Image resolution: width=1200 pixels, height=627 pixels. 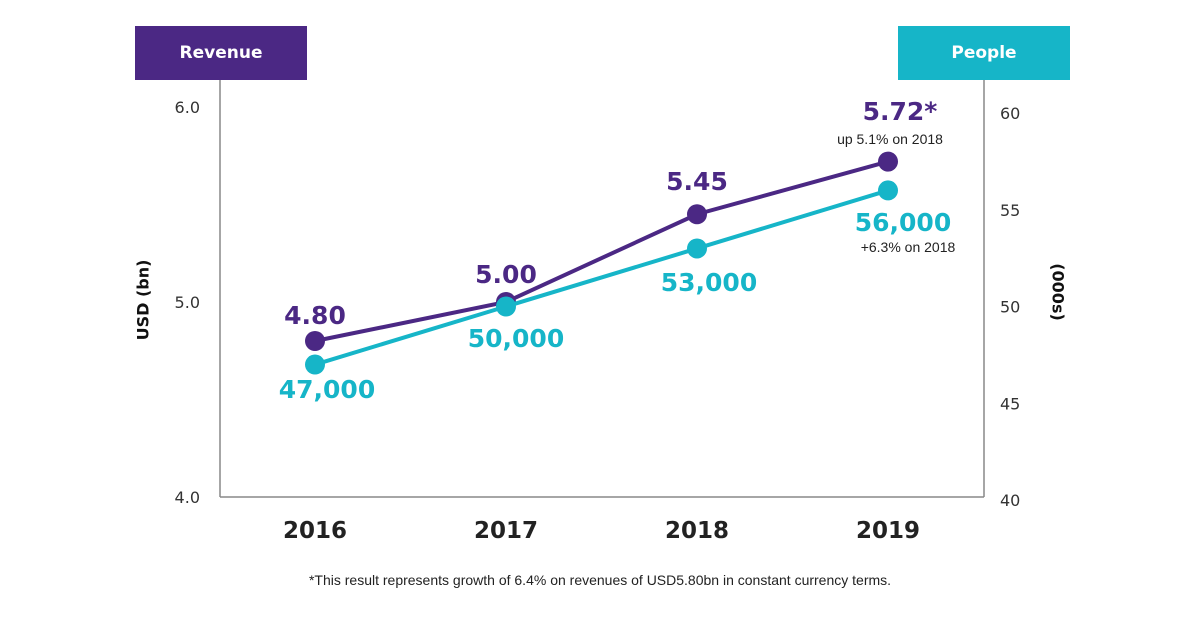 What do you see at coordinates (1010, 500) in the screenshot?
I see `right-tick-label: 40` at bounding box center [1010, 500].